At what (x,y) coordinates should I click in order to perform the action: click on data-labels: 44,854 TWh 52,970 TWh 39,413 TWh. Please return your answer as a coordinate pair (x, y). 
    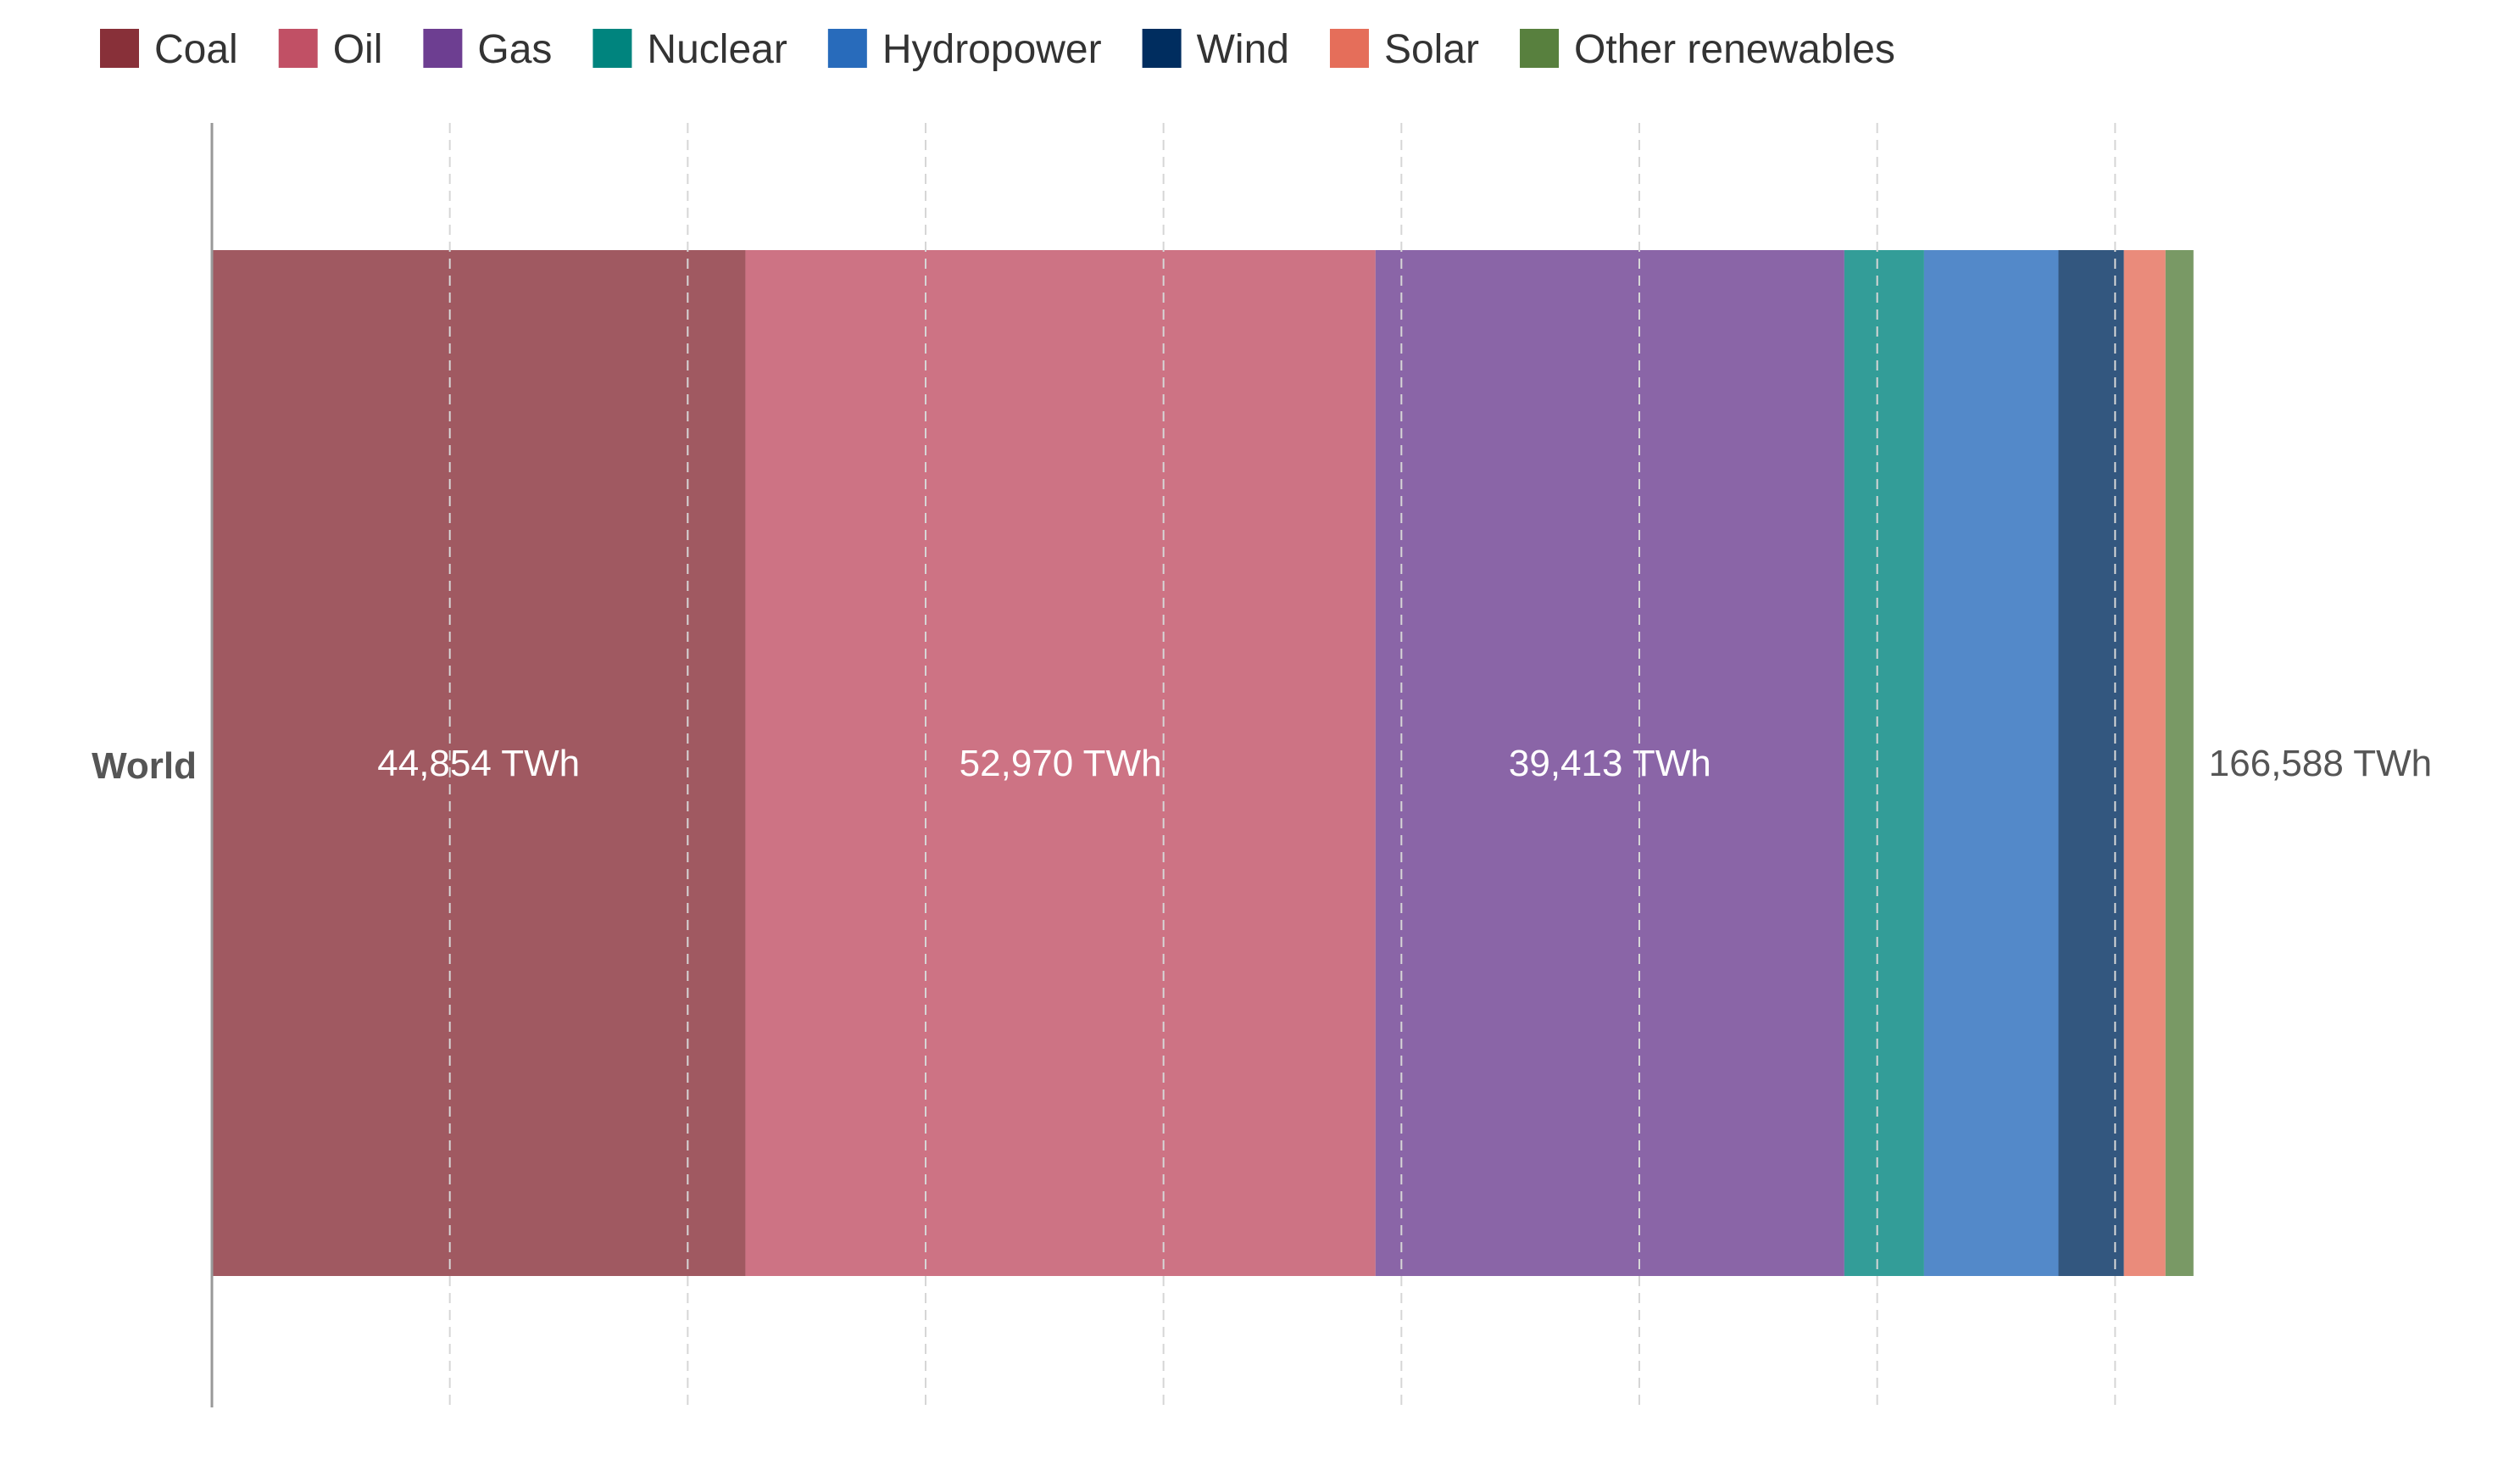
    Looking at the image, I should click on (1044, 763).